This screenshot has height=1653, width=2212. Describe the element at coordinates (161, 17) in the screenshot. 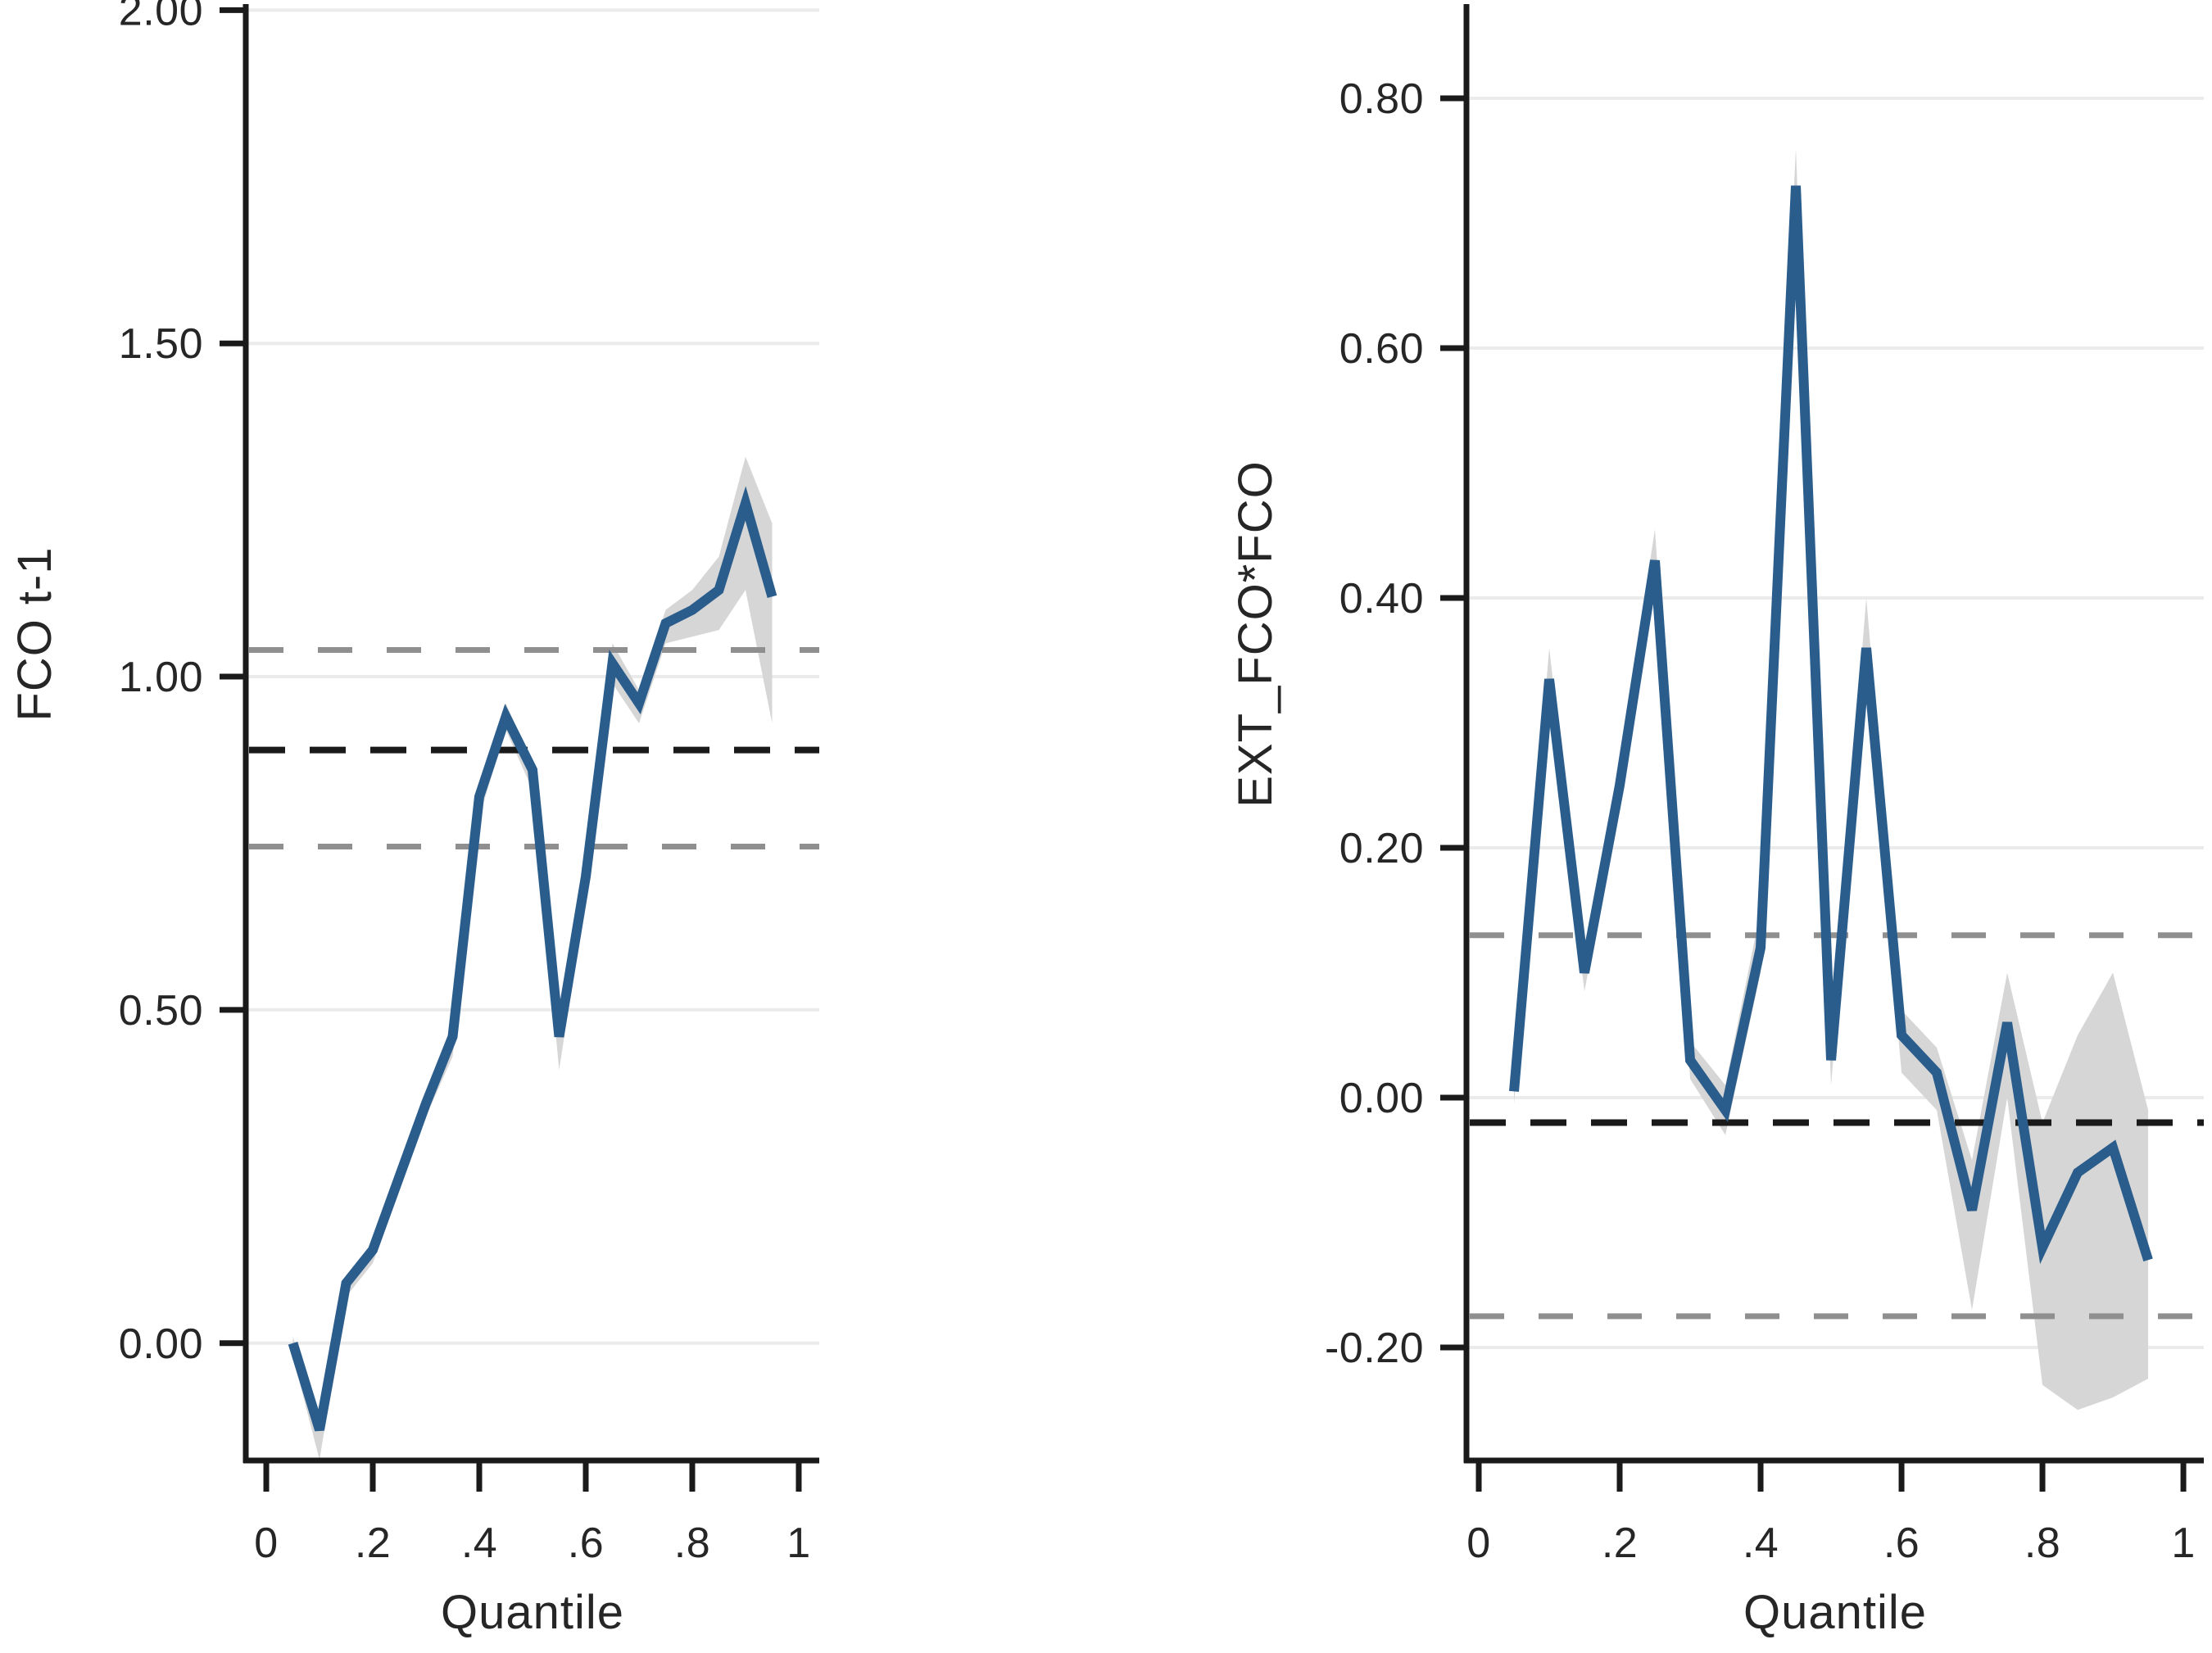

I see `y-tick-label-2: 2.00` at that location.